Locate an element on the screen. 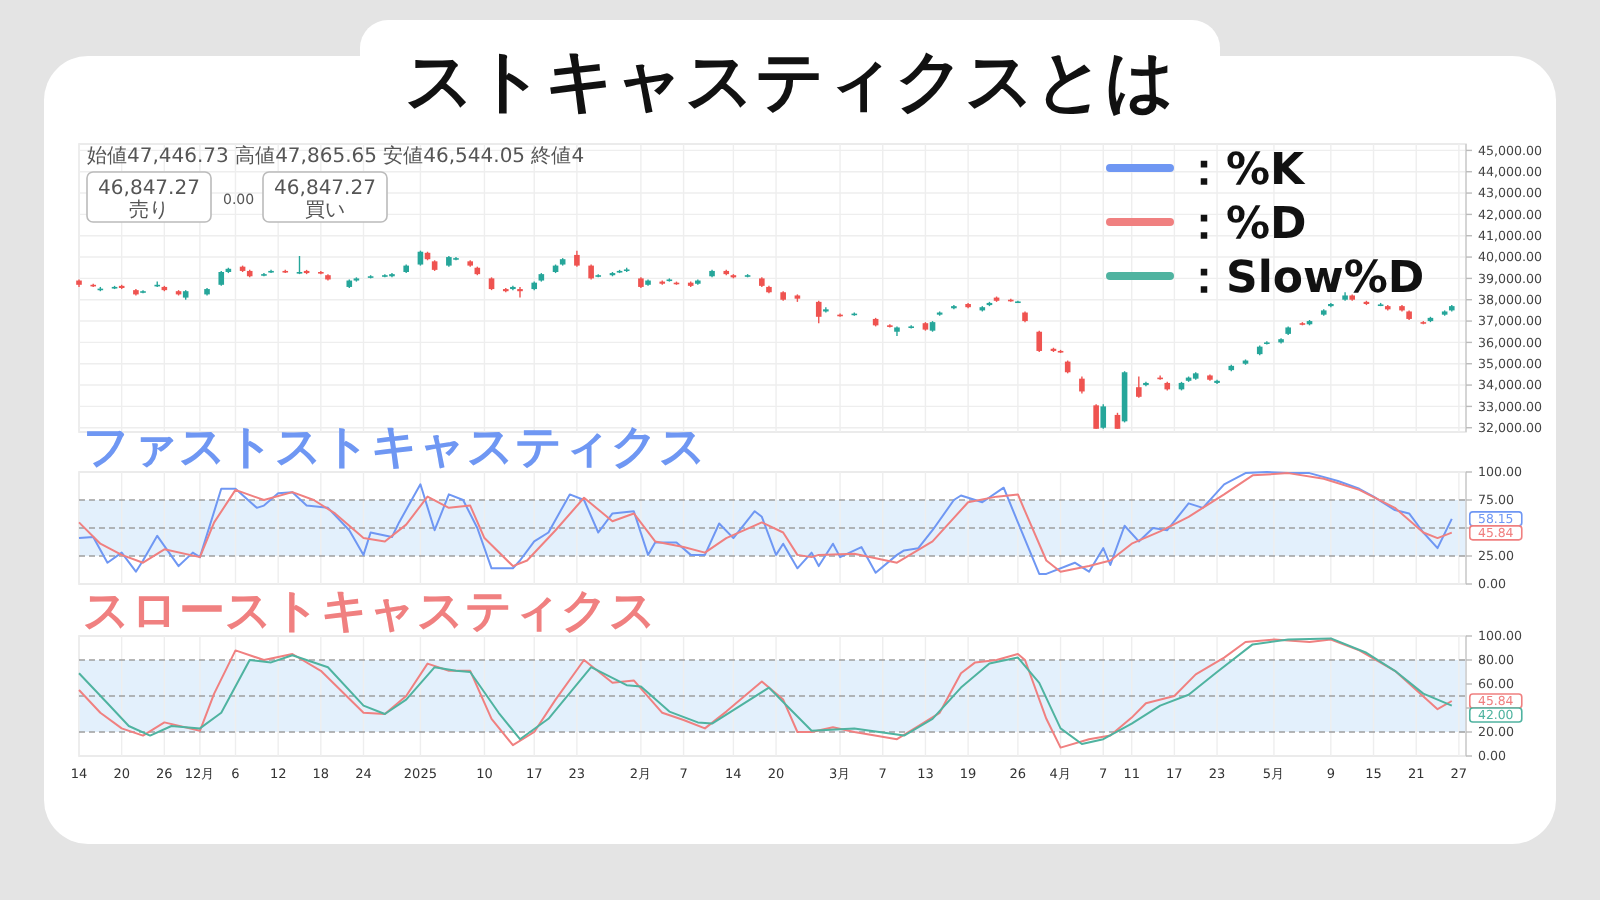  legend-label: ：%K is located at coordinates (1244, 171).